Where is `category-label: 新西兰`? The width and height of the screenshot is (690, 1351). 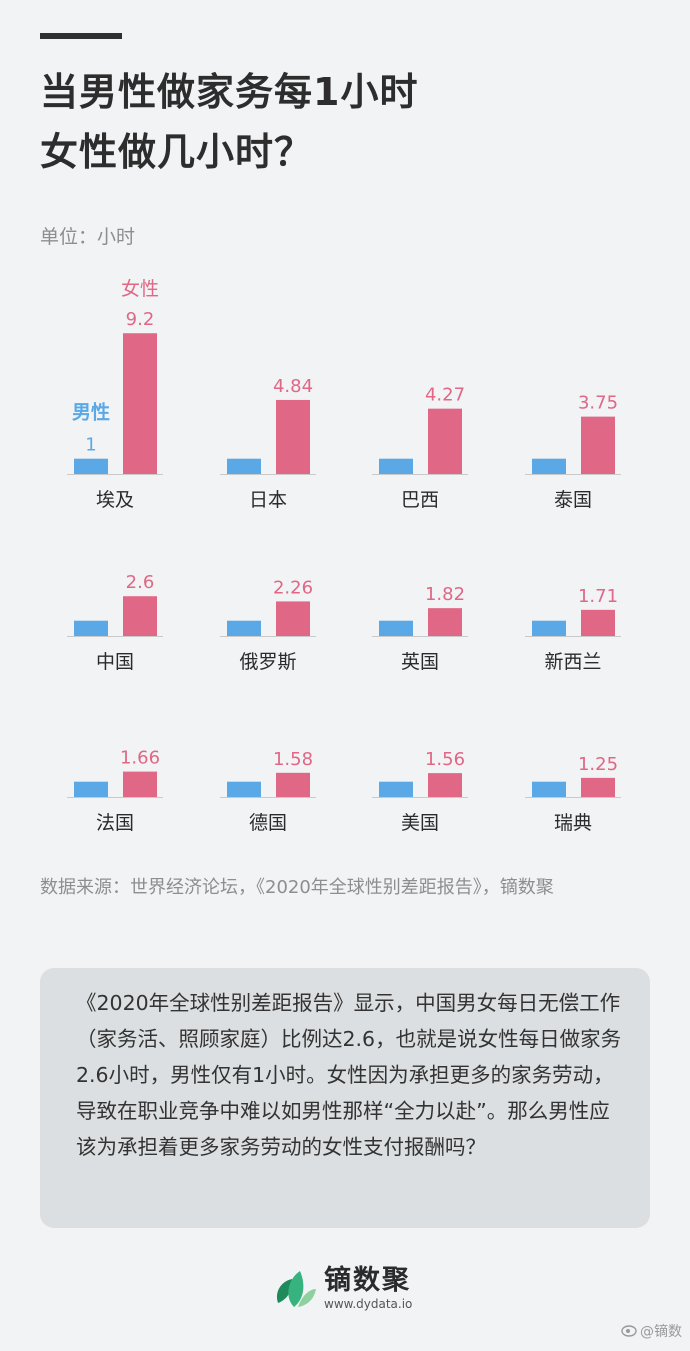
category-label: 新西兰 is located at coordinates (572, 662).